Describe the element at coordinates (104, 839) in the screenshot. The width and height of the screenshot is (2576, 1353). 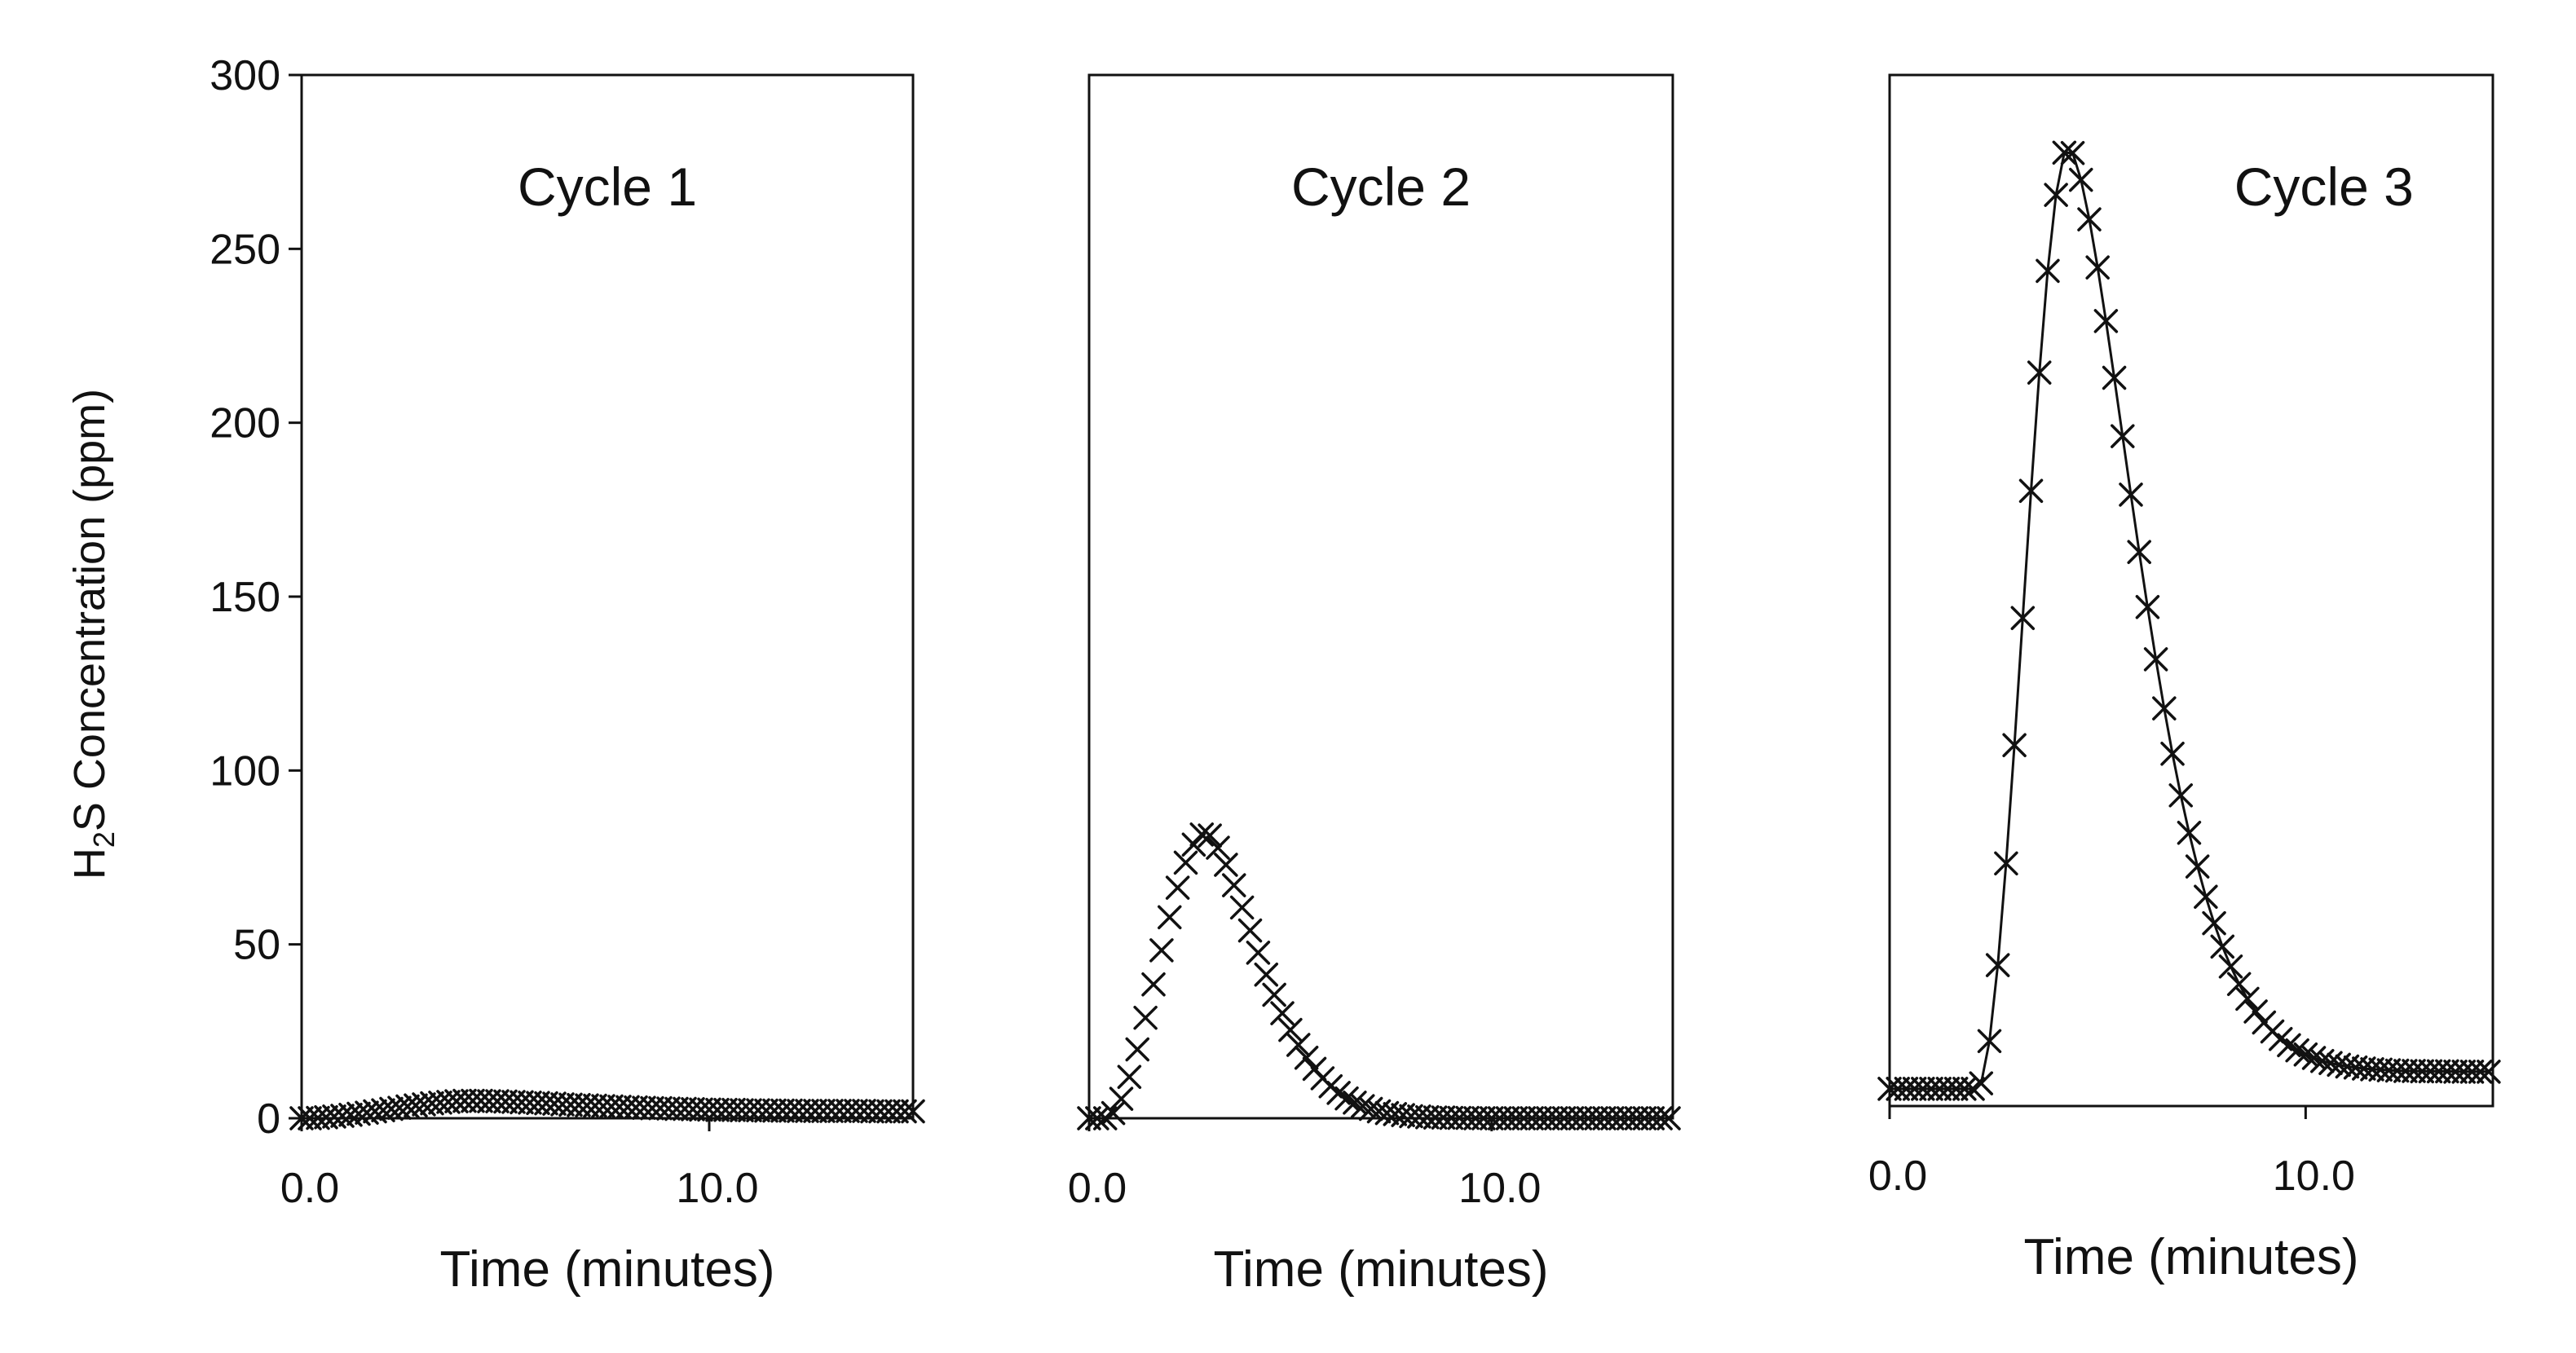
I see `y-axis-title-subscript: 2` at that location.